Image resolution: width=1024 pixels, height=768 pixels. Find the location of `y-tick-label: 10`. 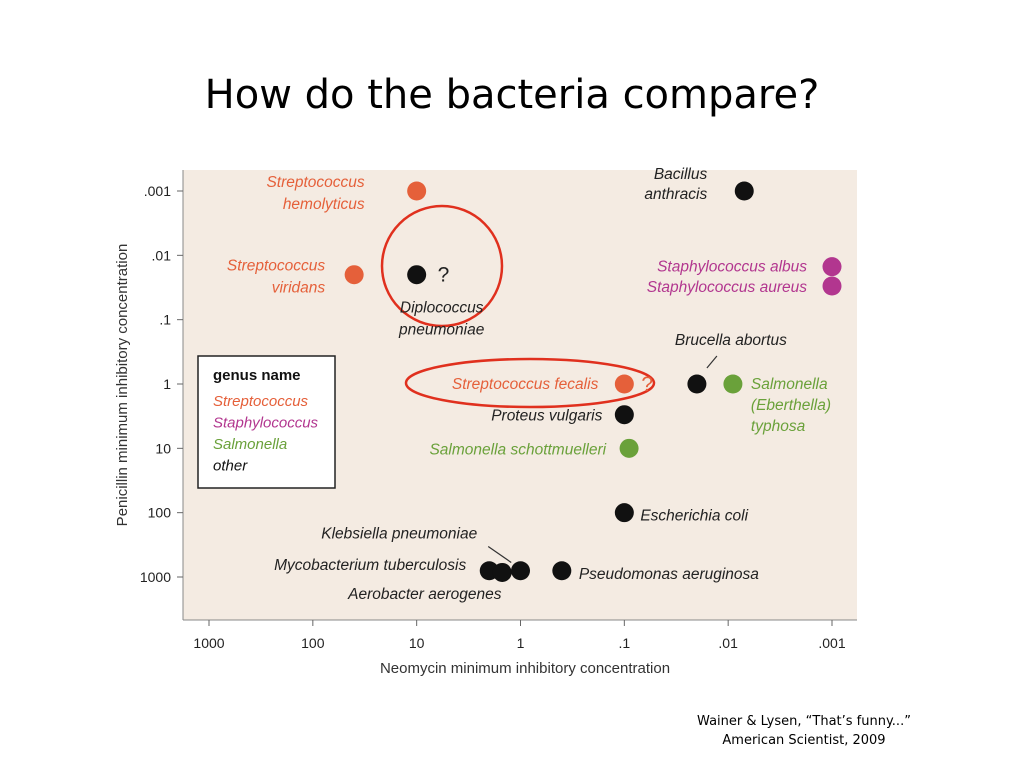

y-tick-label: 10 is located at coordinates (163, 448).